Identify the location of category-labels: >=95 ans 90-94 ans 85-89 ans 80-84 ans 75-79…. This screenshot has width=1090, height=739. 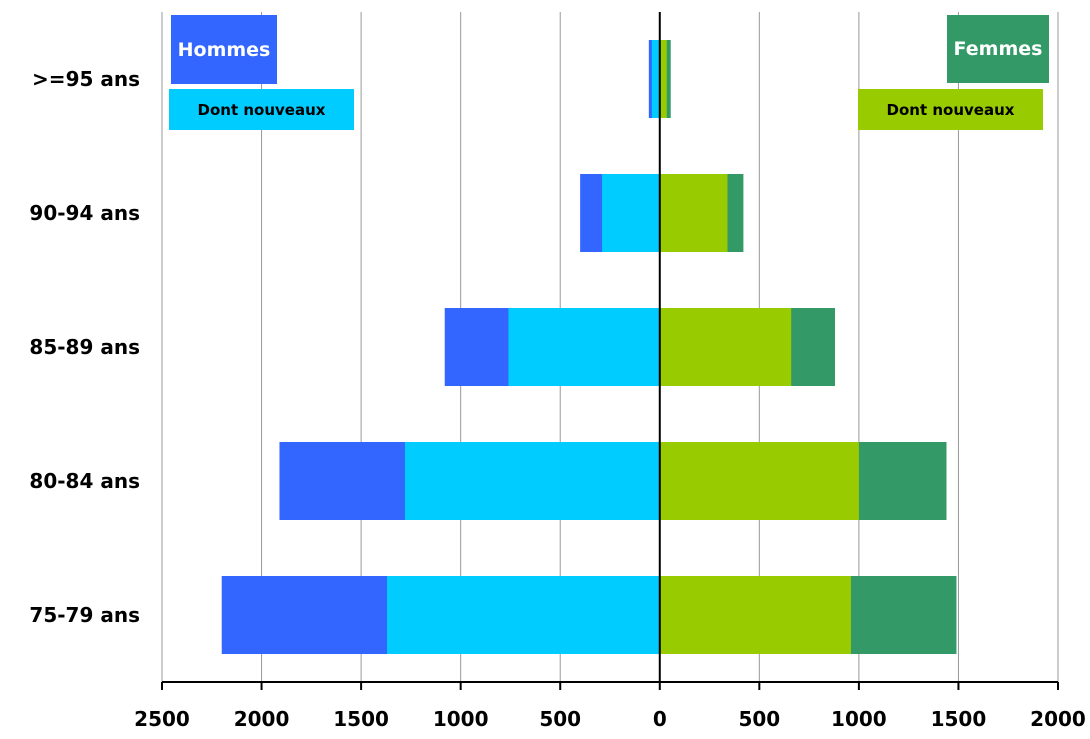
(84, 347).